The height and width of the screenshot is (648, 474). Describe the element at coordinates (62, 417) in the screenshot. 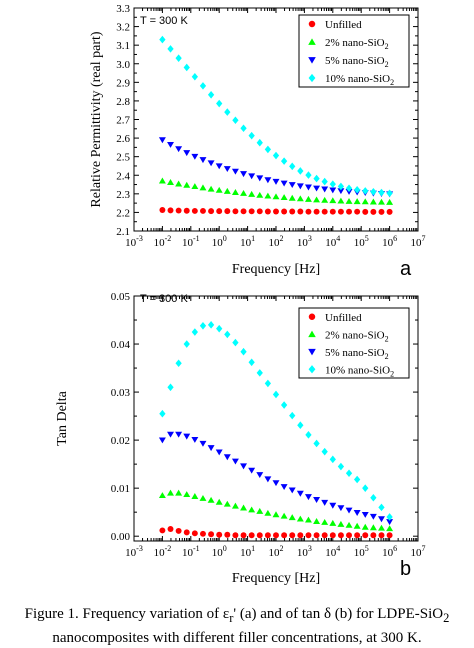

I see `y-axis-label: Tan Delta` at that location.